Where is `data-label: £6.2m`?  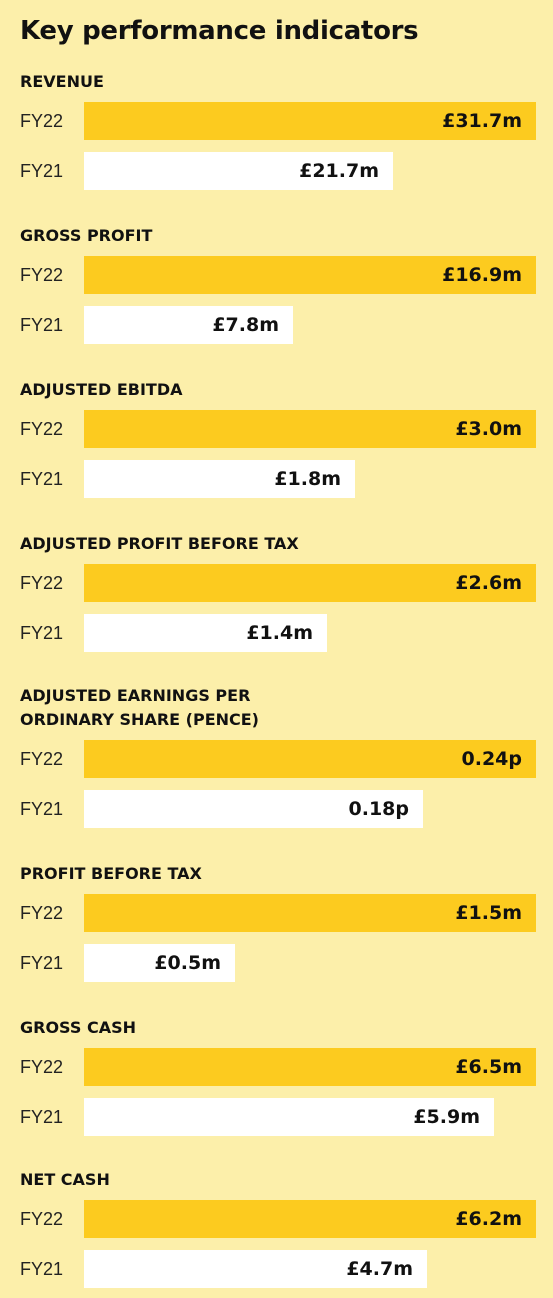
data-label: £6.2m is located at coordinates (488, 1219).